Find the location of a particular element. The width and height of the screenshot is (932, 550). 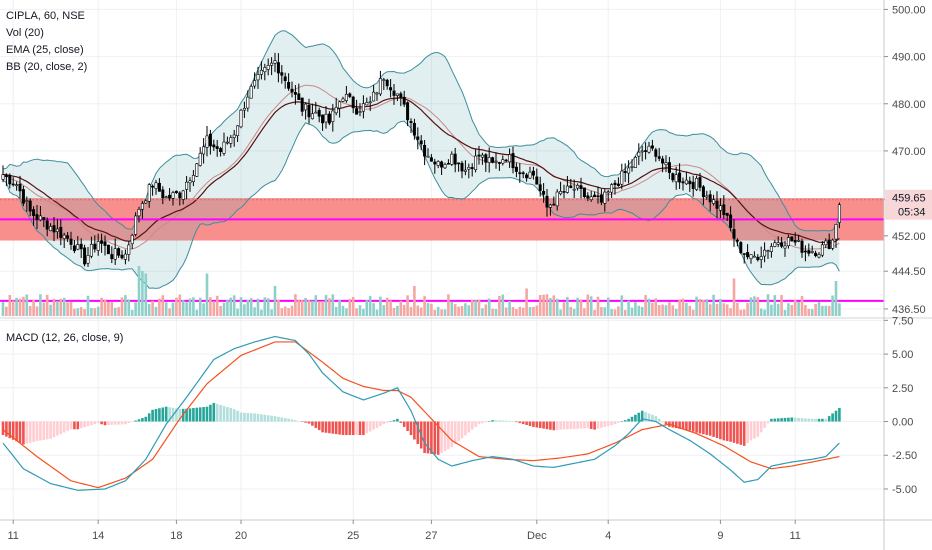

indicator-volume-label: Vol (20) is located at coordinates (25, 33).